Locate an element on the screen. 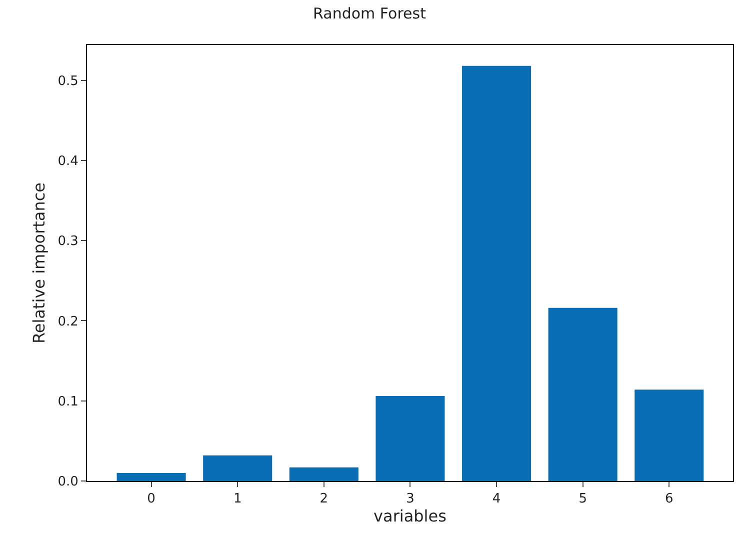 The image size is (739, 539). y-tick-label: 0.2 is located at coordinates (68, 322).